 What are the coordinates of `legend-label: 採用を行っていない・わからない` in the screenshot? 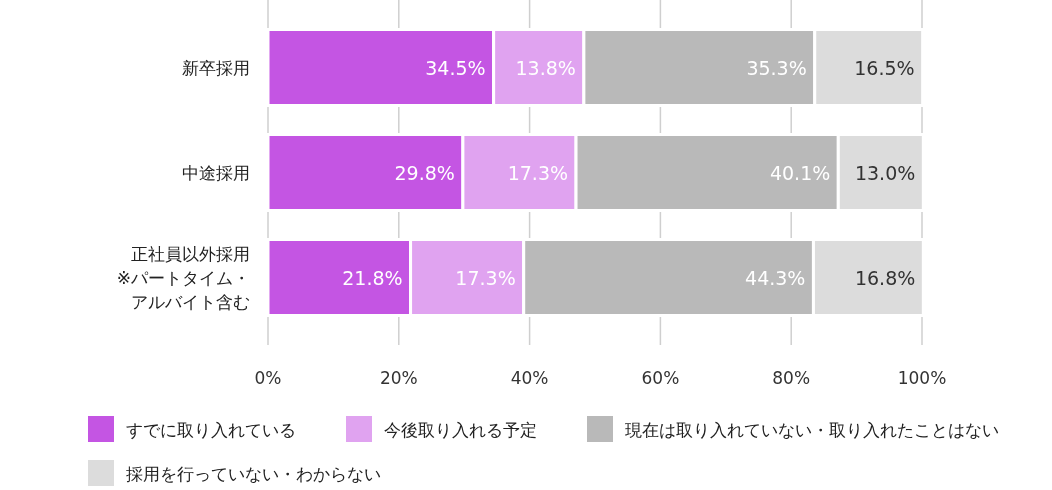 It's located at (253, 474).